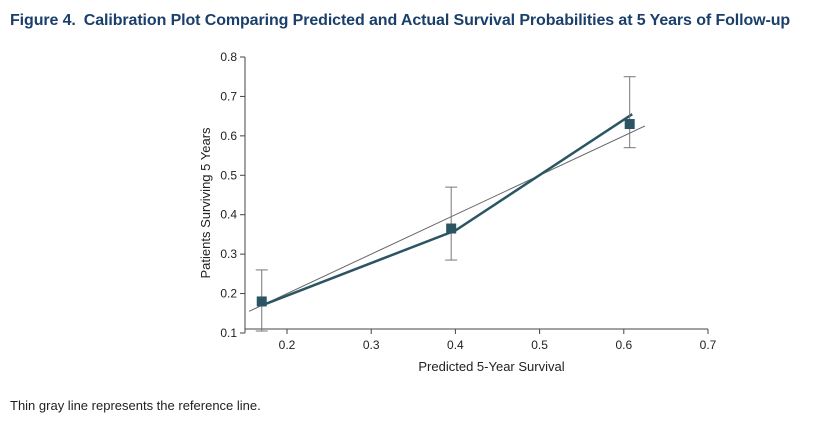 The height and width of the screenshot is (424, 822). Describe the element at coordinates (539, 345) in the screenshot. I see `x-tick-label: 0.5` at that location.